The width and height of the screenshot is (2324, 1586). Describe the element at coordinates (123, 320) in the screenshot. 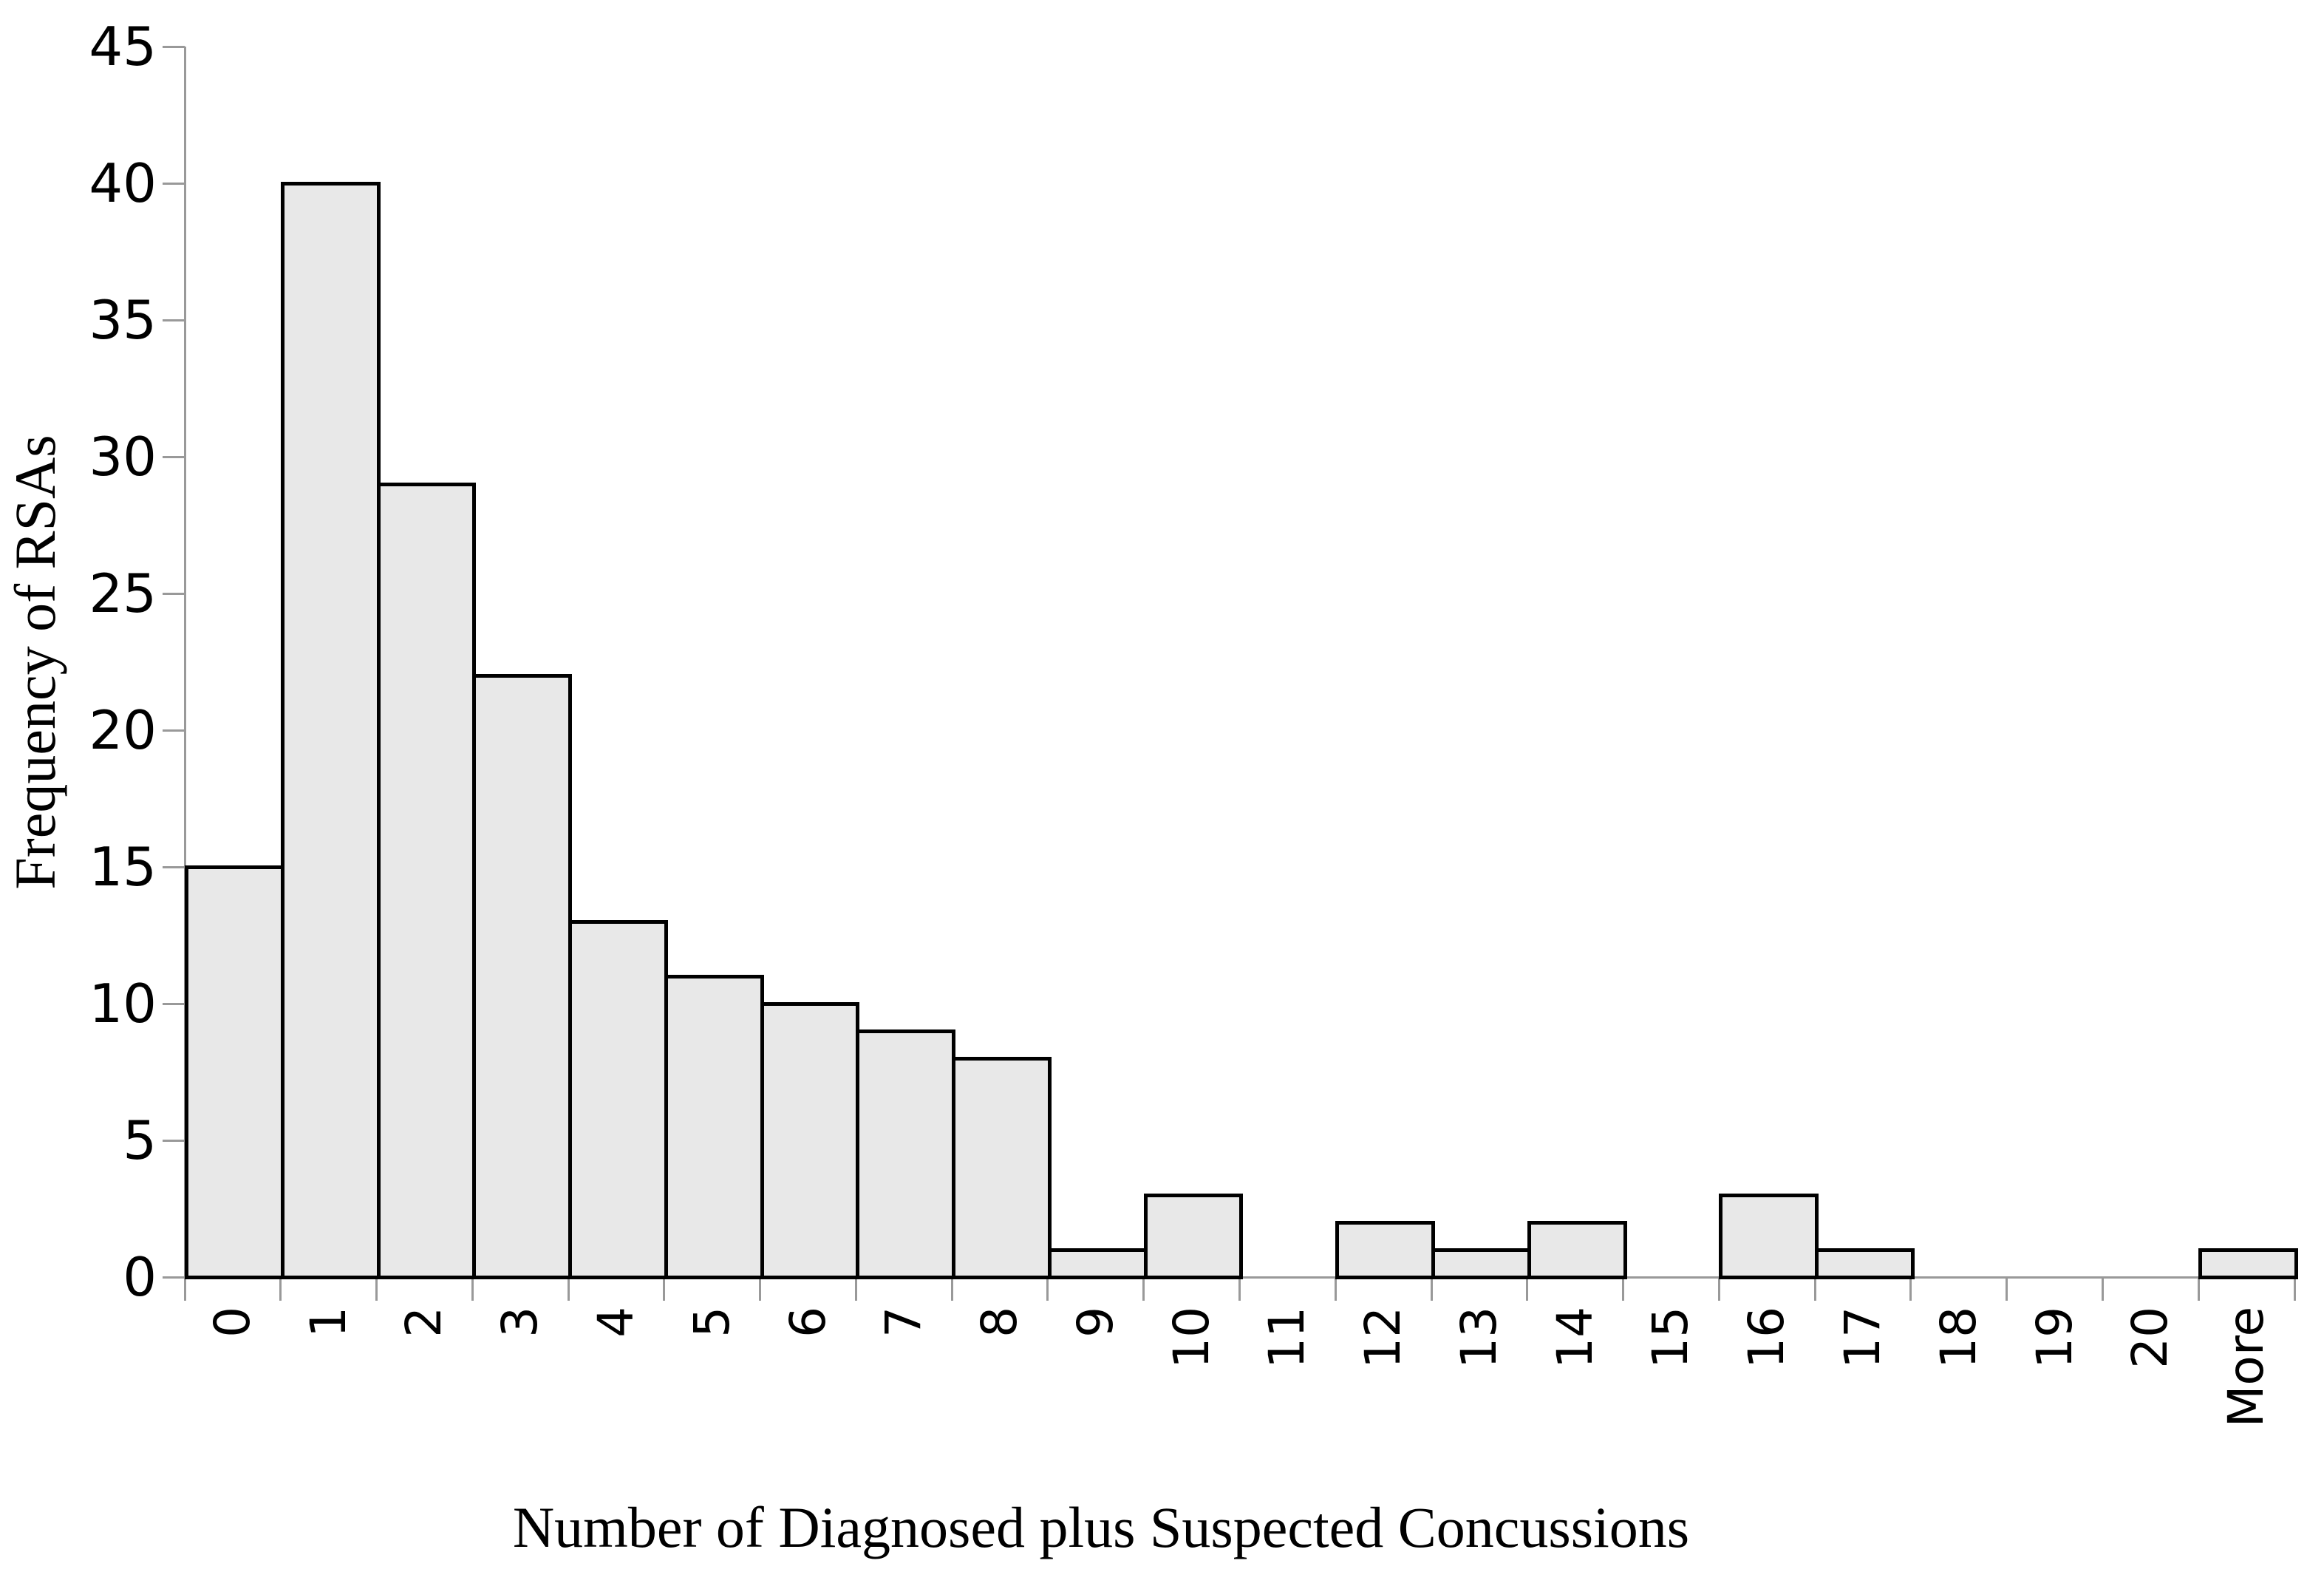

I see `y-tick-label: 35` at that location.